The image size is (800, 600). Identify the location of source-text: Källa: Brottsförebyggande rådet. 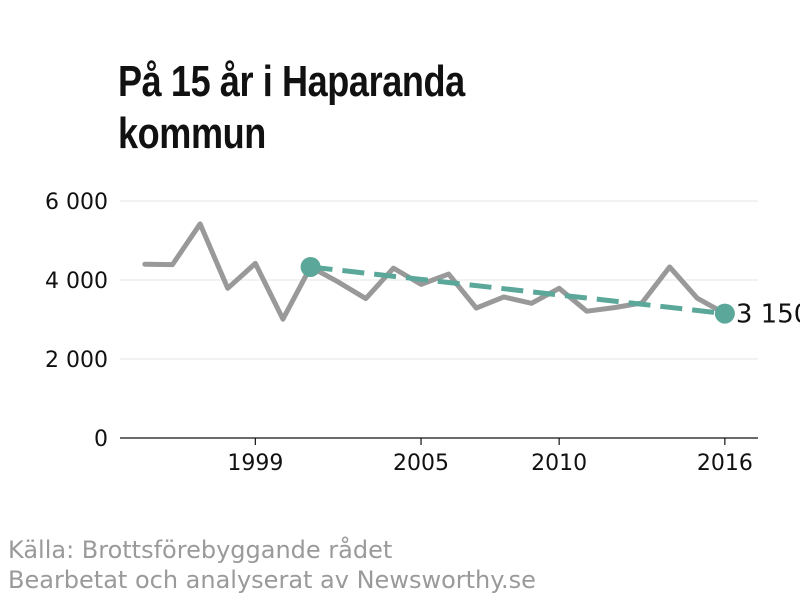
(200, 550).